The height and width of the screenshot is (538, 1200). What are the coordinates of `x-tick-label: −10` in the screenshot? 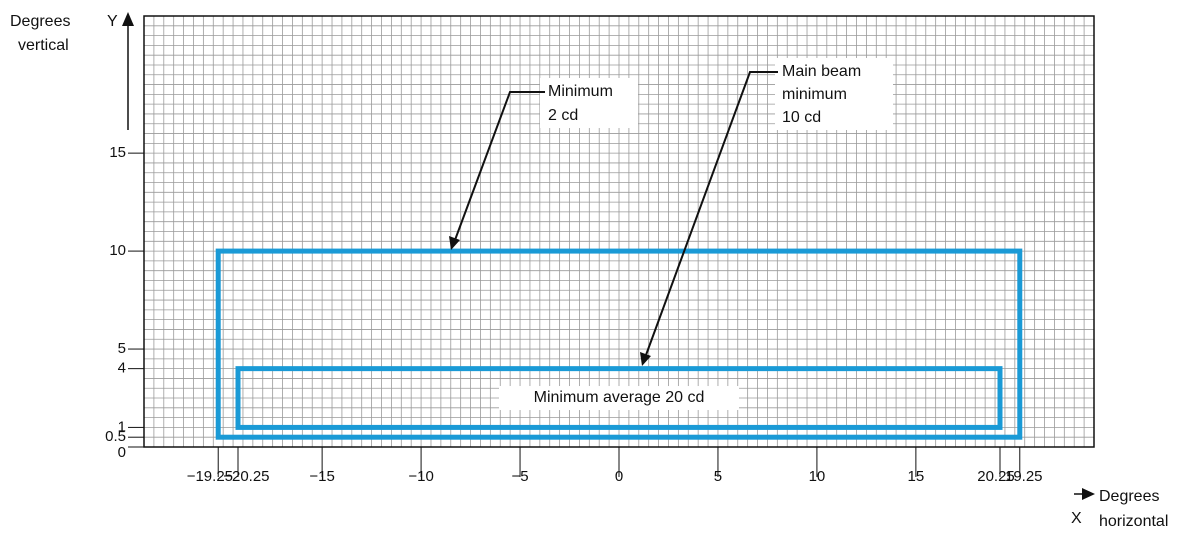 It's located at (420, 476).